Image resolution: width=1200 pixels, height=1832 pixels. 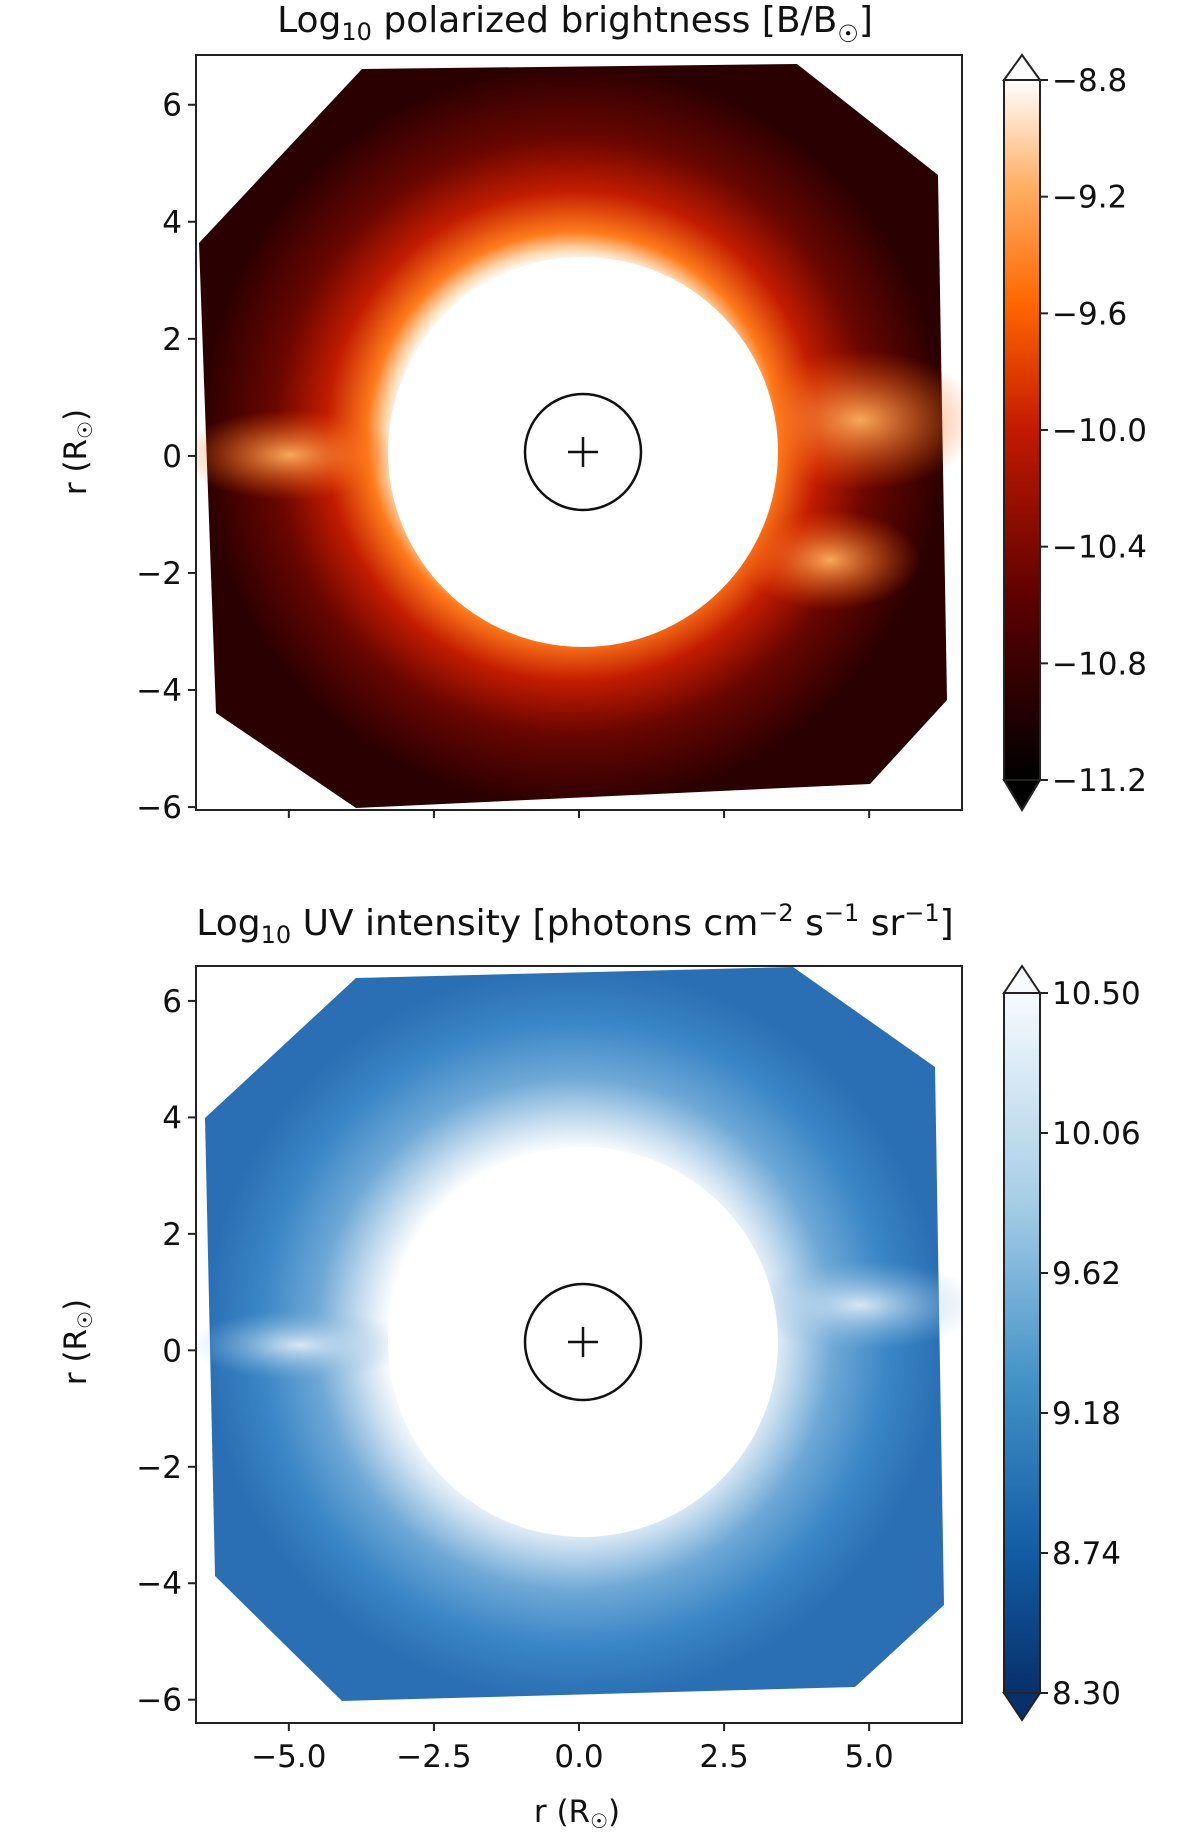 I want to click on panel1-y-axis: 6 4 2 0 −2 −4 −6, so click(x=166, y=457).